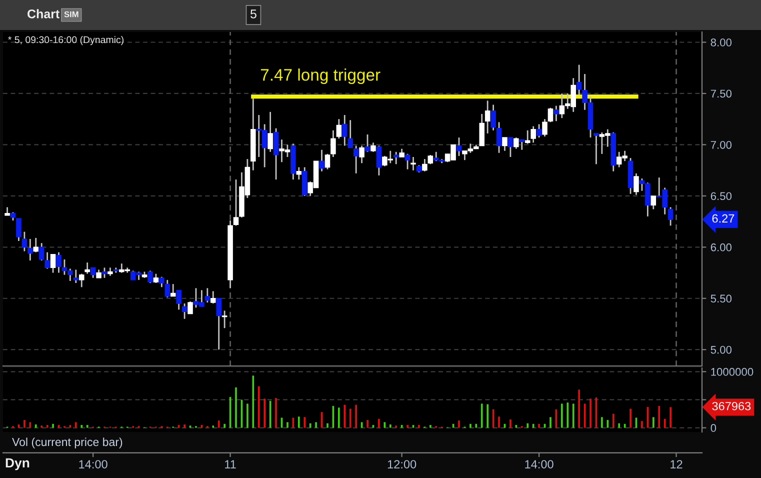 Image resolution: width=761 pixels, height=478 pixels. What do you see at coordinates (230, 464) in the screenshot?
I see `x-tick-label: 11` at bounding box center [230, 464].